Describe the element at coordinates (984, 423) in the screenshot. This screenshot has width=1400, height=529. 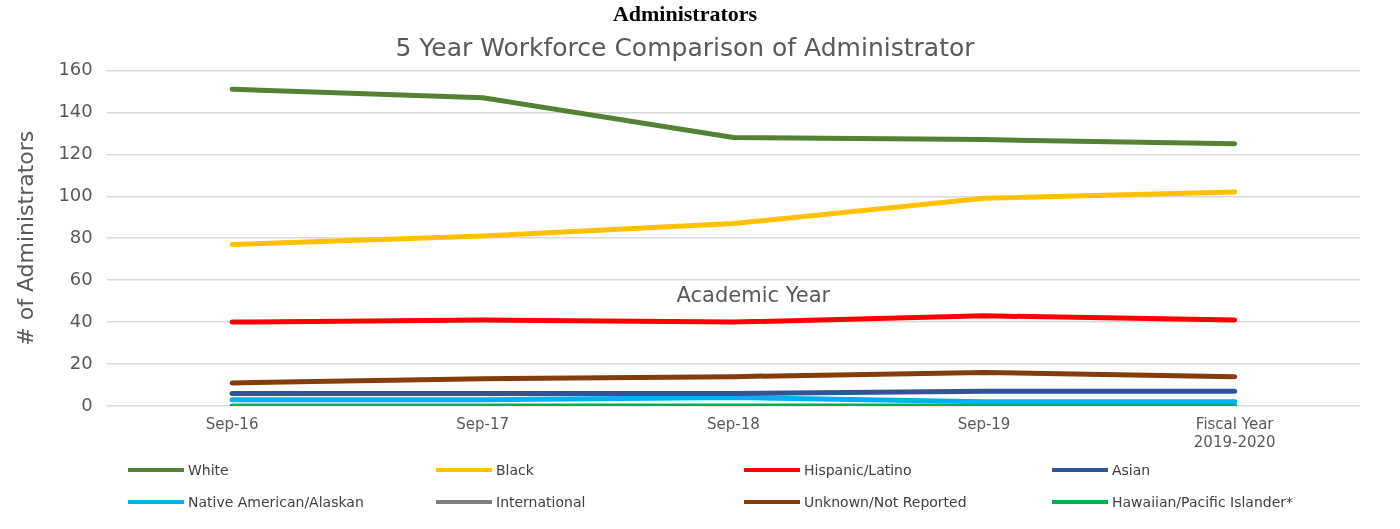
I see `x-tick-label: Sep-19` at that location.